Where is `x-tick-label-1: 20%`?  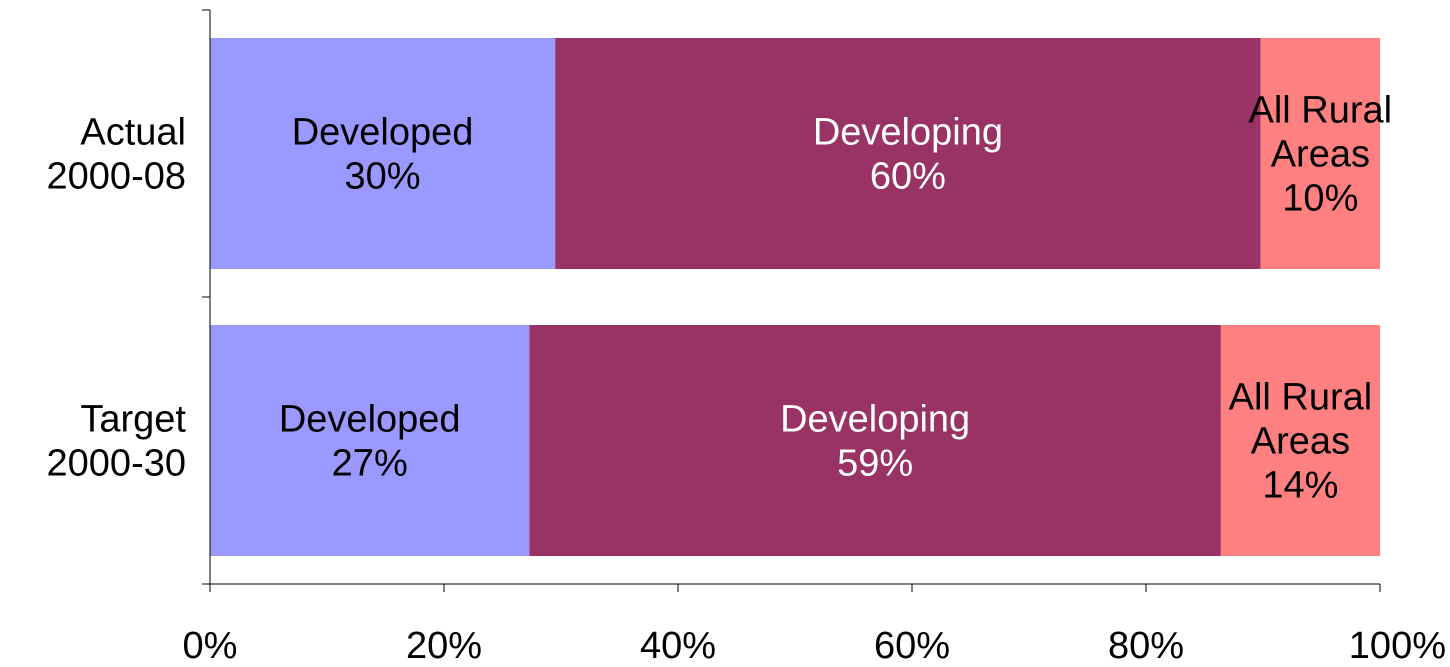
x-tick-label-1: 20% is located at coordinates (444, 646).